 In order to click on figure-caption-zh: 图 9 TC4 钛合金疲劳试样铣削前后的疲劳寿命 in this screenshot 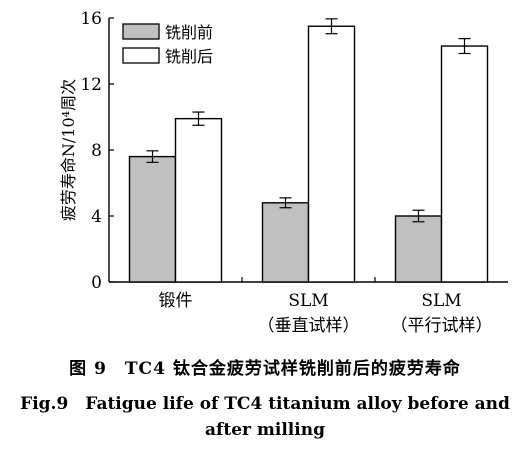, I will do `click(265, 369)`.